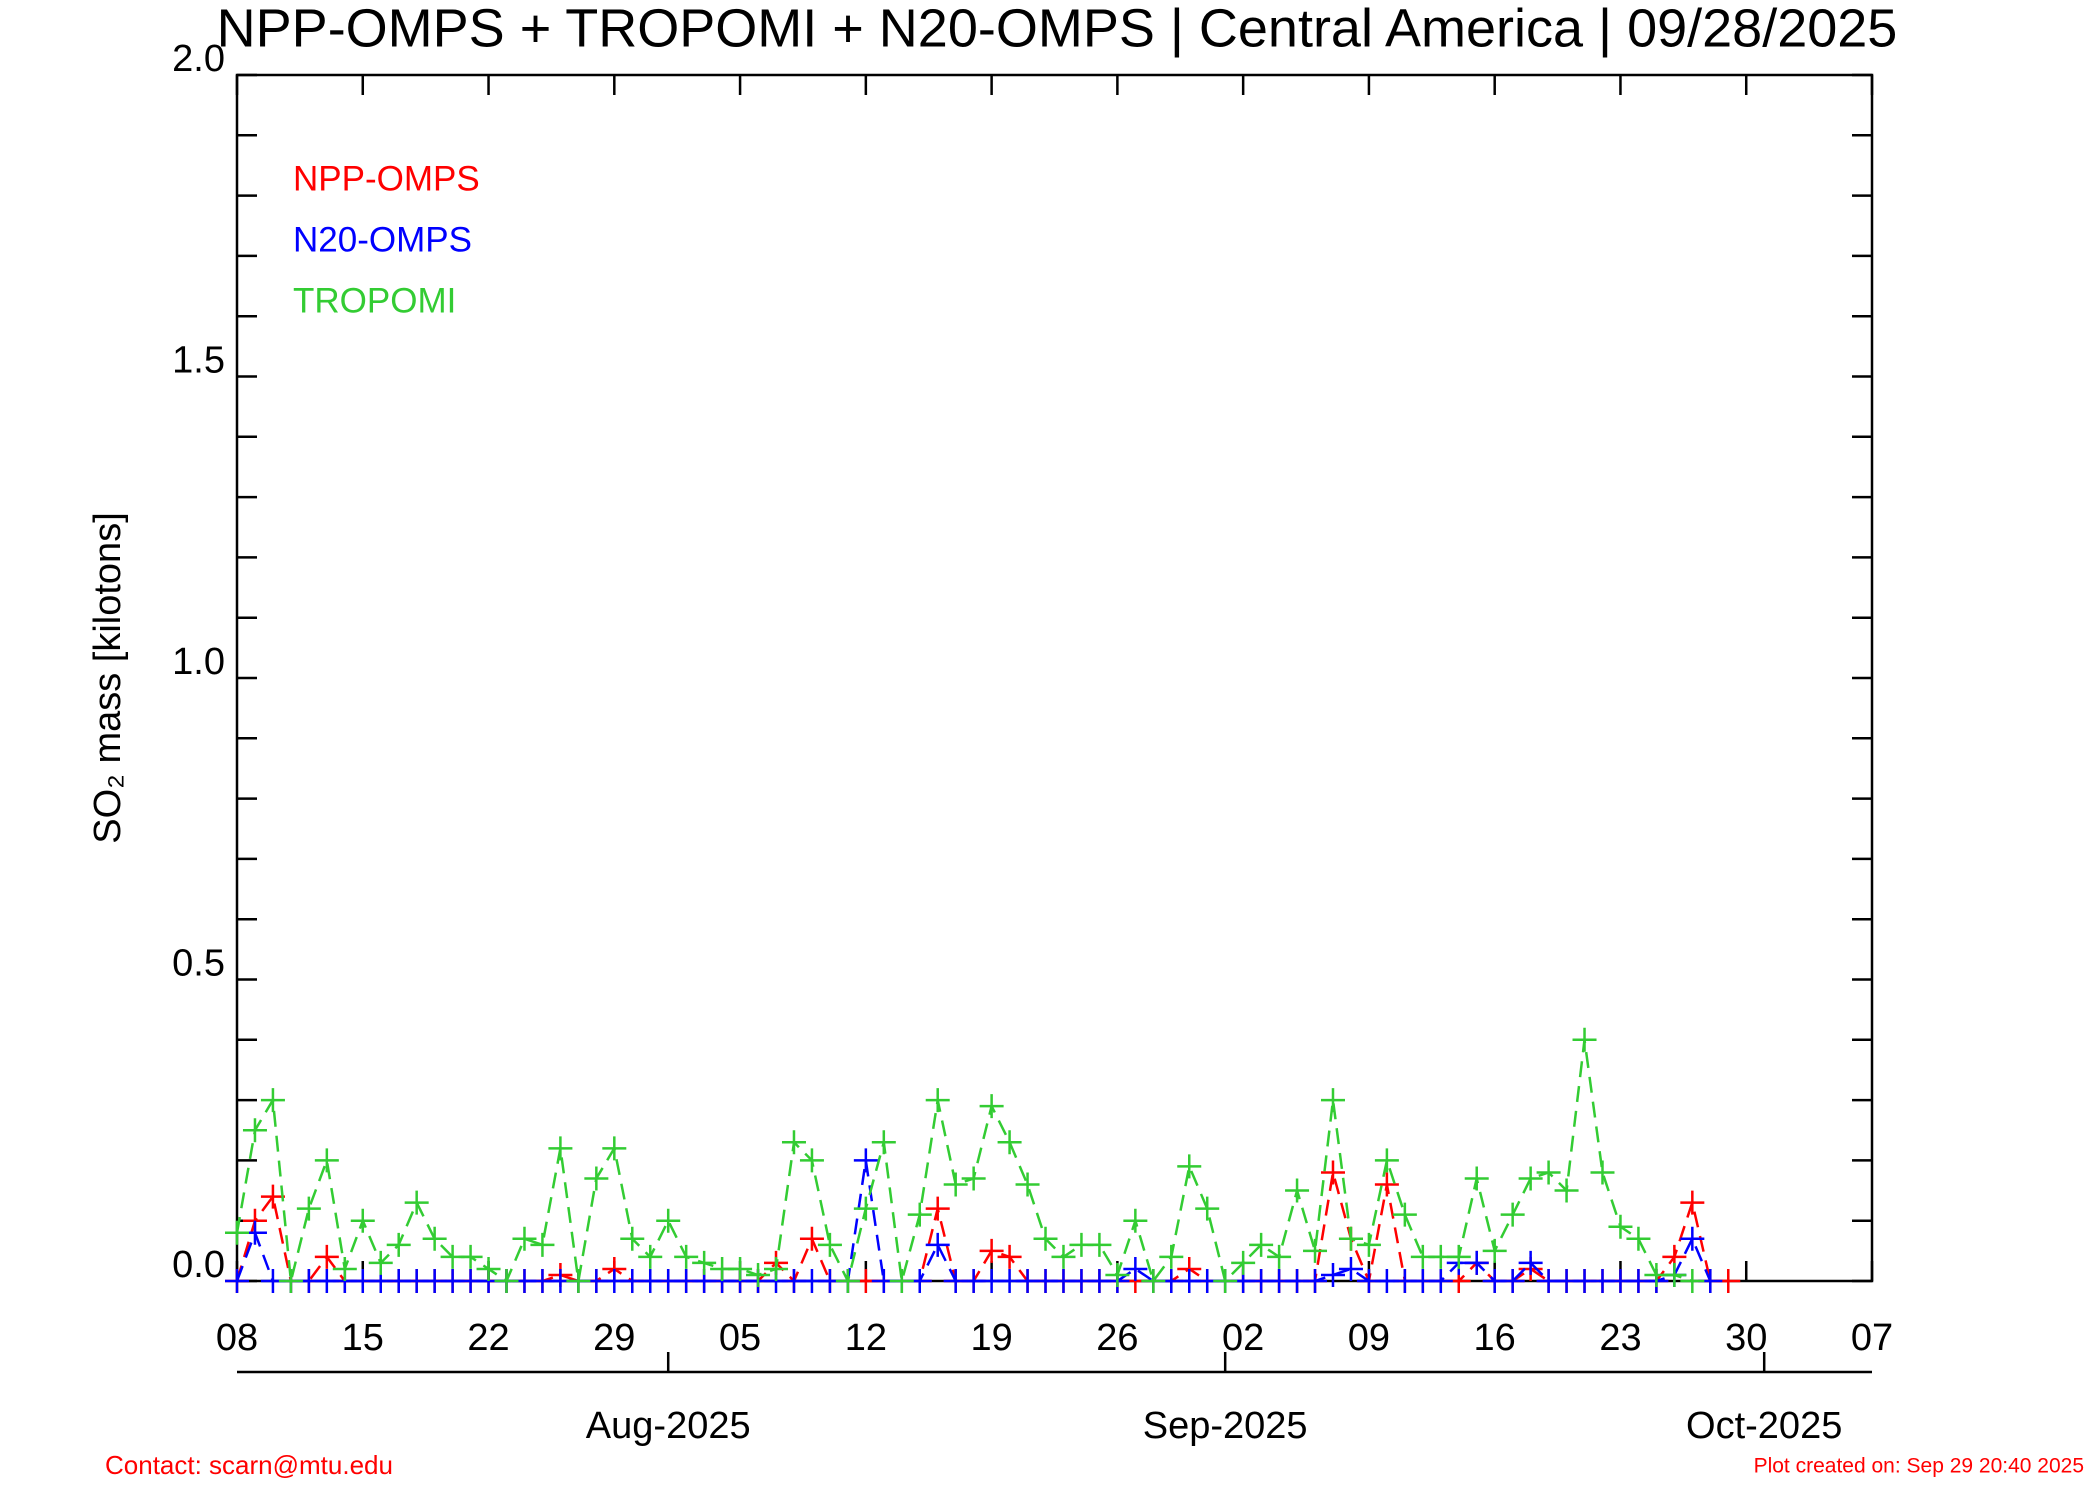 The width and height of the screenshot is (2100, 1500). I want to click on y-tick-label: 1.5, so click(198, 361).